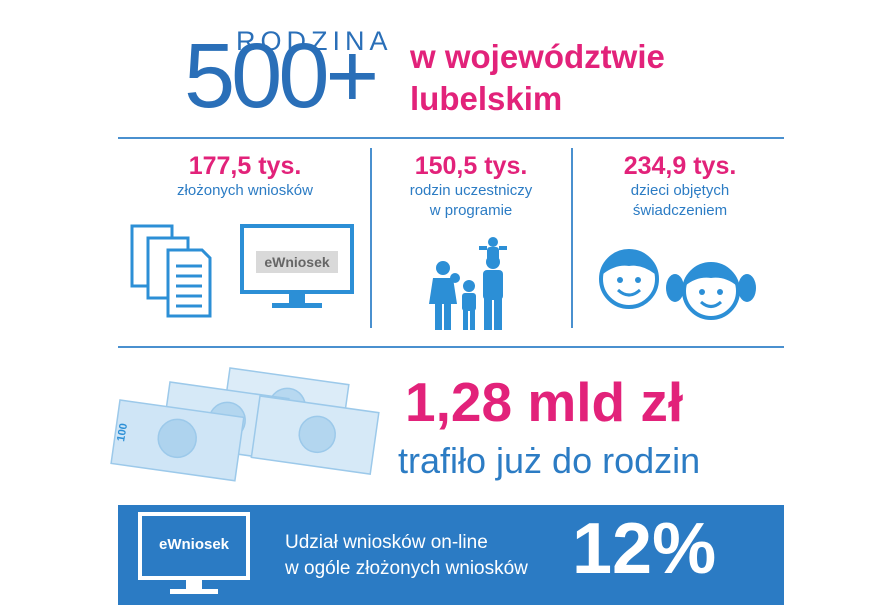 The height and width of the screenshot is (605, 888). Describe the element at coordinates (537, 56) in the screenshot. I see `title-line1: w województwie` at that location.